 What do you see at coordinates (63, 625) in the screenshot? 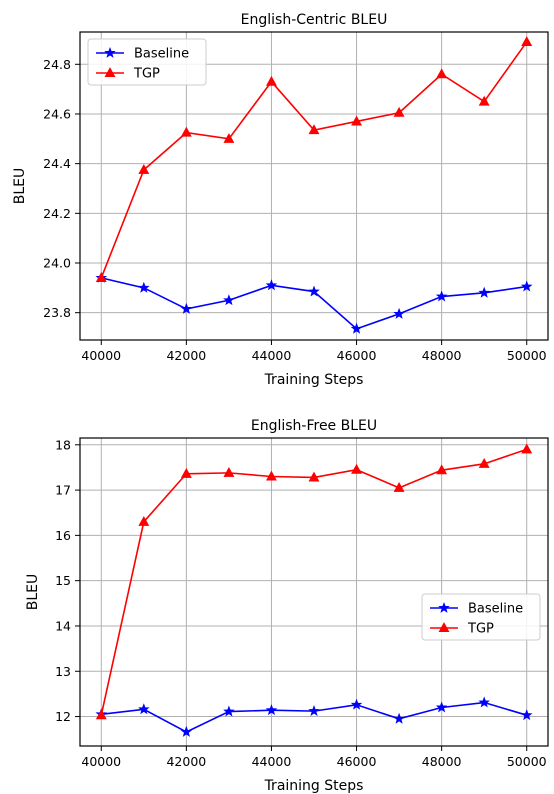
I see `y-tick-label: 14` at bounding box center [63, 625].